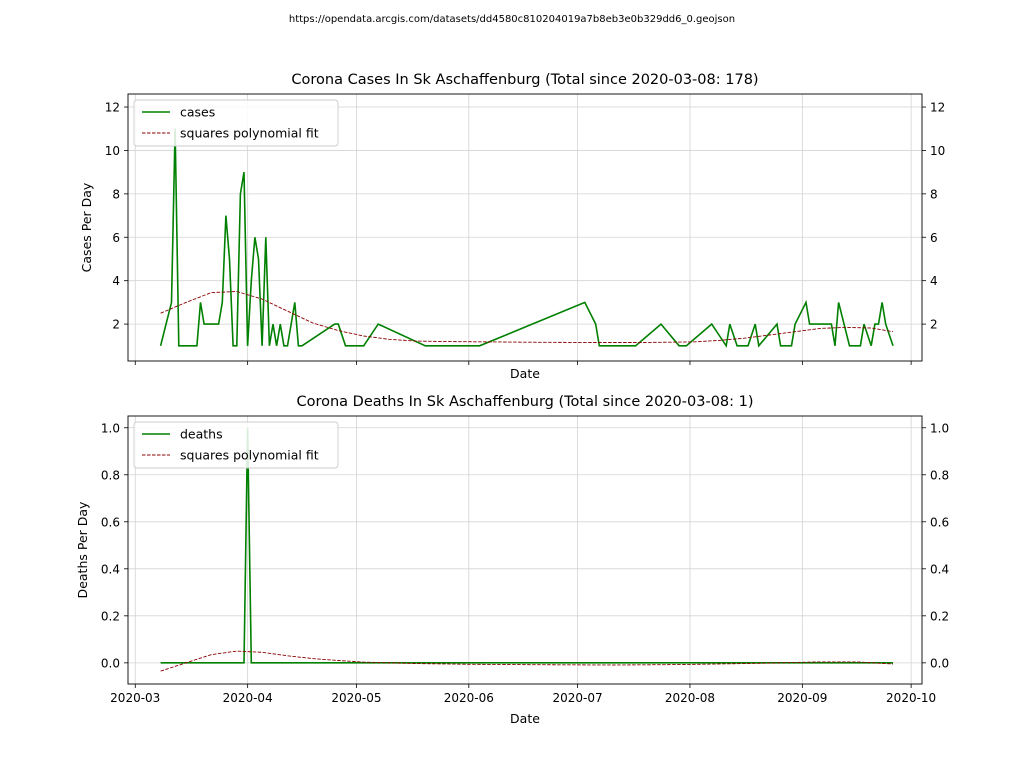 This screenshot has width=1024, height=768. I want to click on x-tick-label: 2020-08, so click(690, 698).